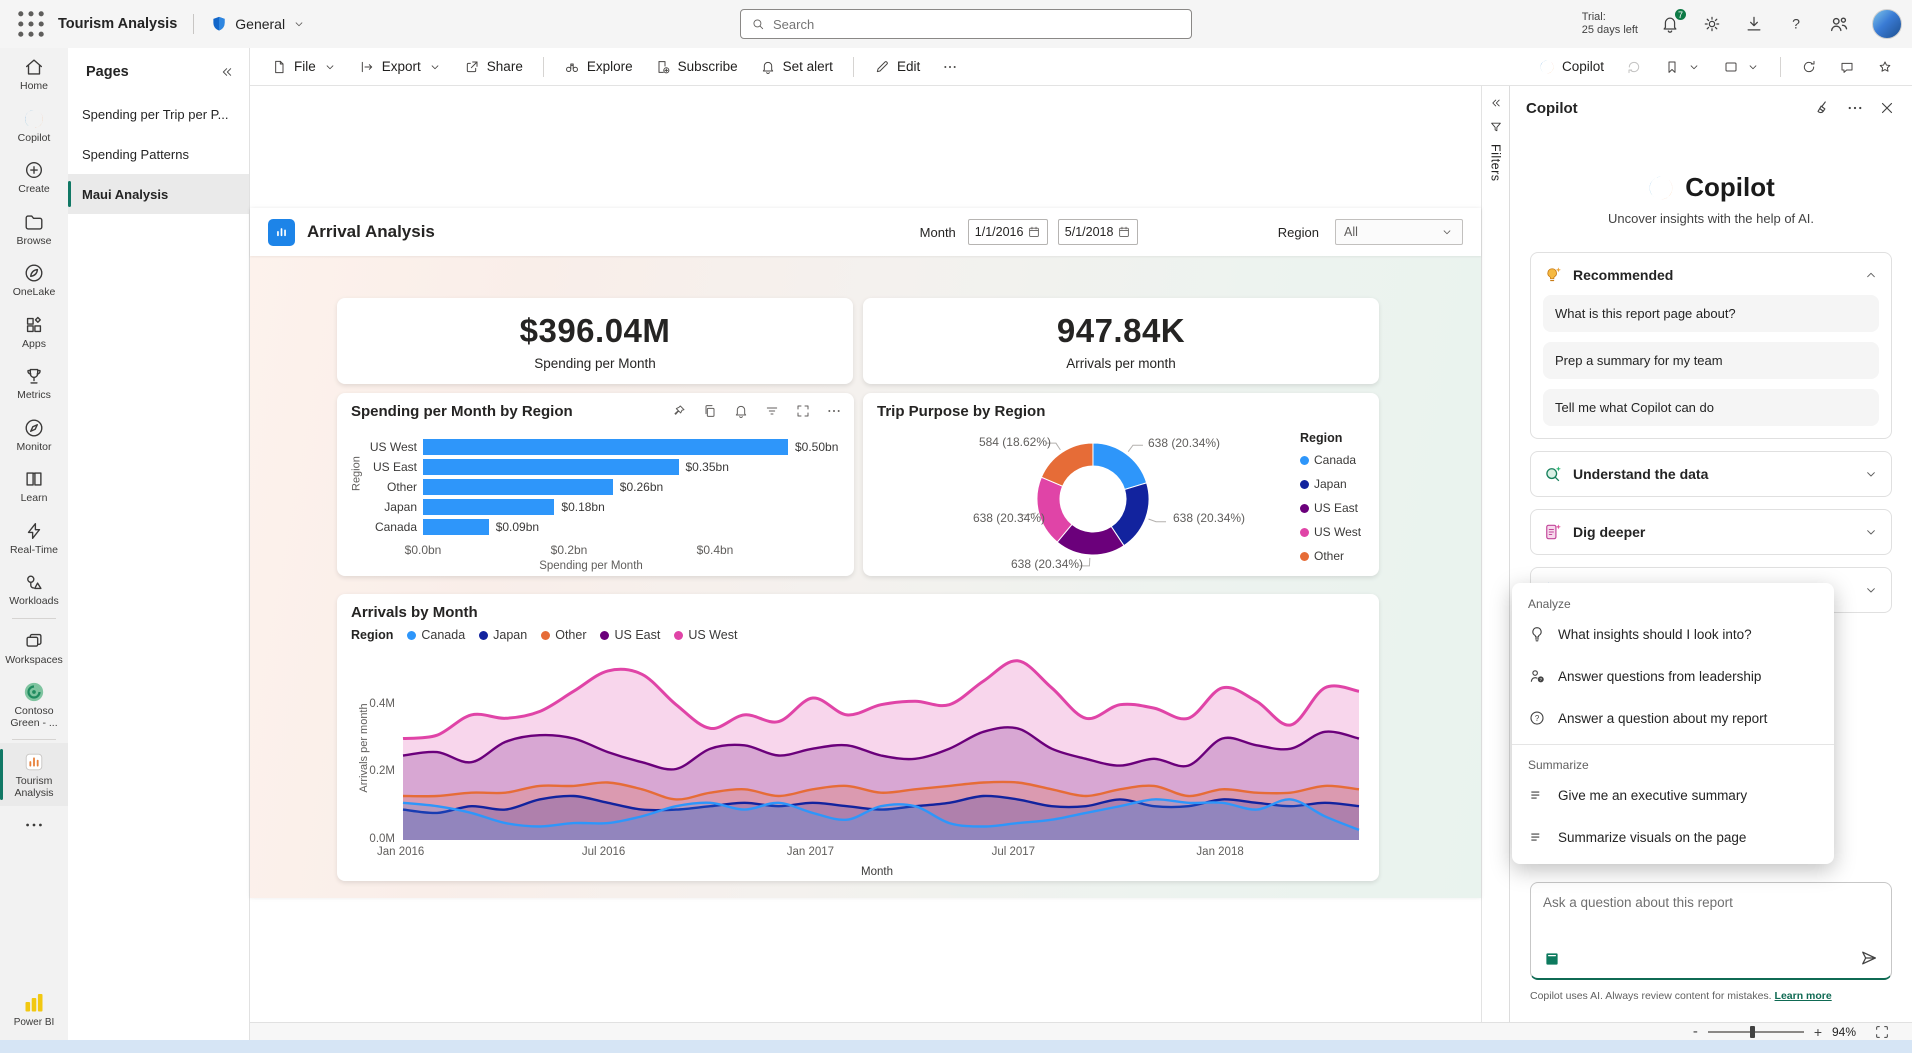  Describe the element at coordinates (1711, 931) in the screenshot. I see `copilot-chat-input: Ask a question about this report` at that location.